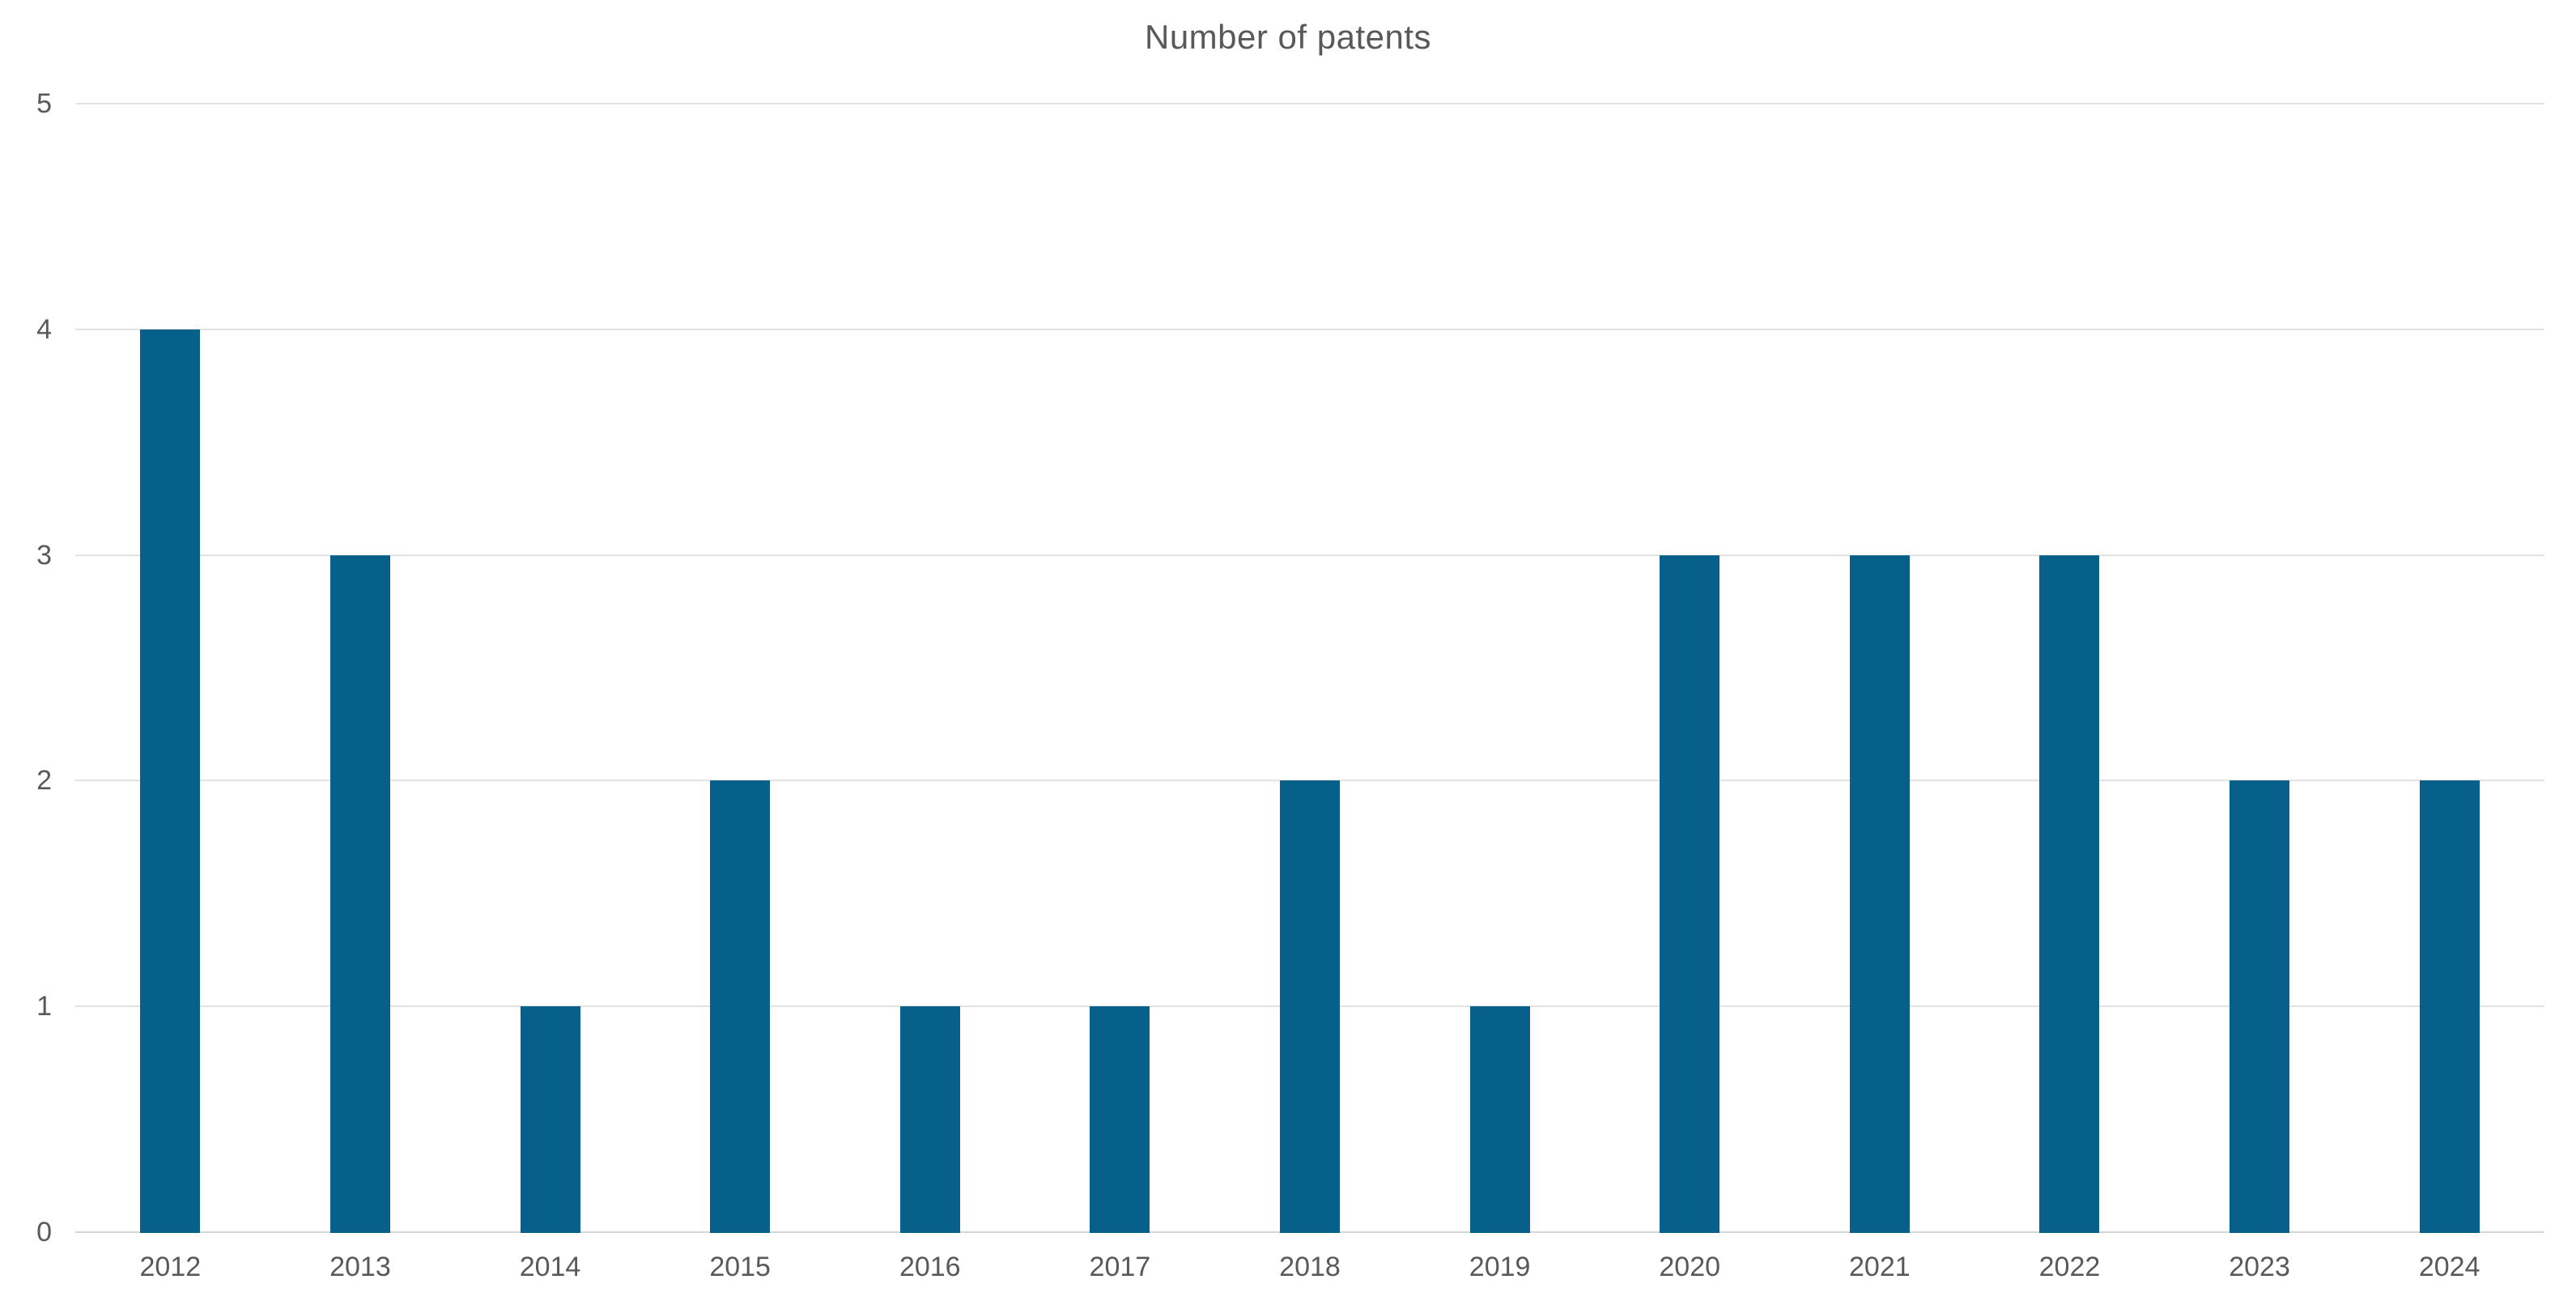 Image resolution: width=2576 pixels, height=1305 pixels. I want to click on x-axis-tick-label-2024: 2024, so click(2449, 1267).